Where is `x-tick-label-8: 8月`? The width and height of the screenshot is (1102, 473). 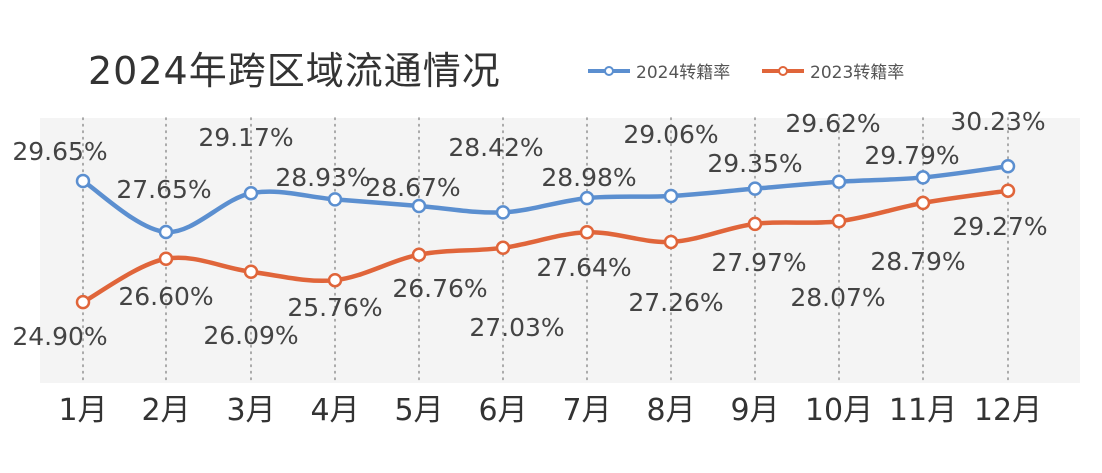
x-tick-label-8: 8月 is located at coordinates (670, 410).